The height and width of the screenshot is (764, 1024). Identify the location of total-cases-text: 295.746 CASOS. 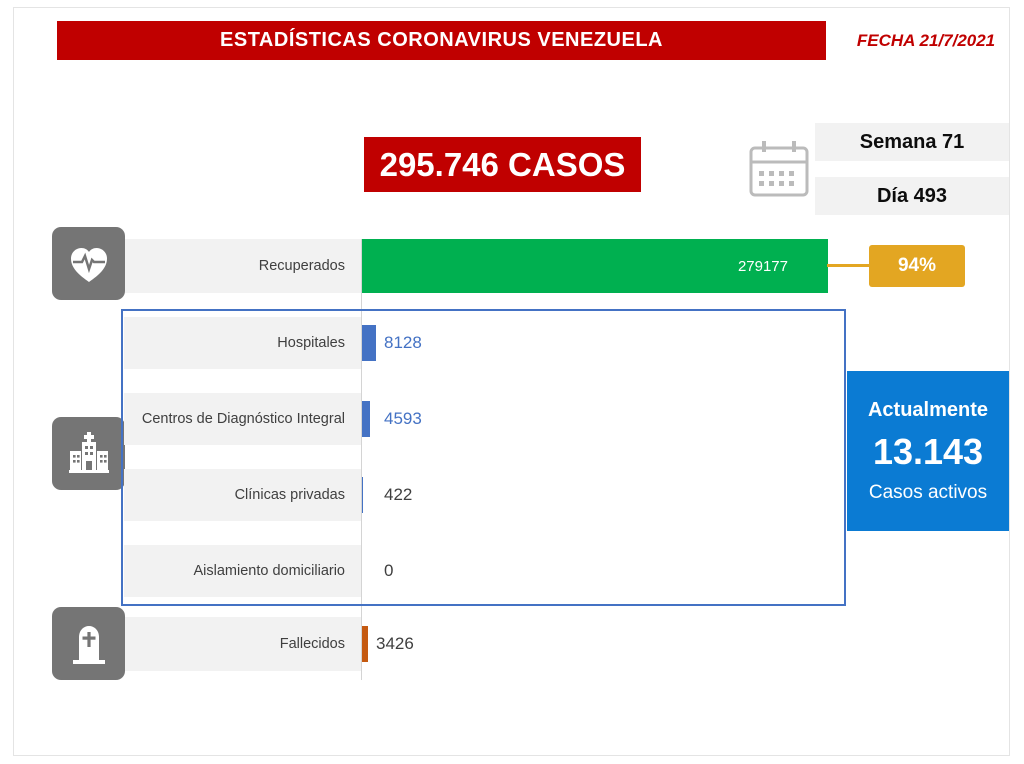
(502, 164).